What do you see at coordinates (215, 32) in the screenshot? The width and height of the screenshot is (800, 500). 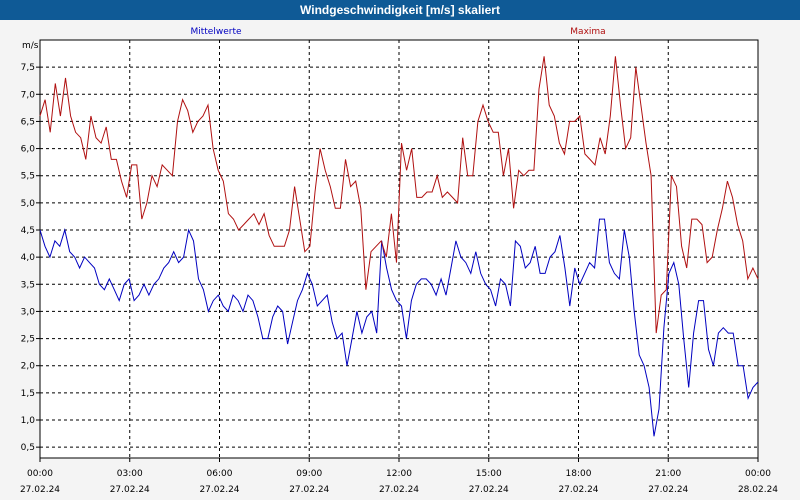 I see `legend-mittelwerte: Mittelwerte` at bounding box center [215, 32].